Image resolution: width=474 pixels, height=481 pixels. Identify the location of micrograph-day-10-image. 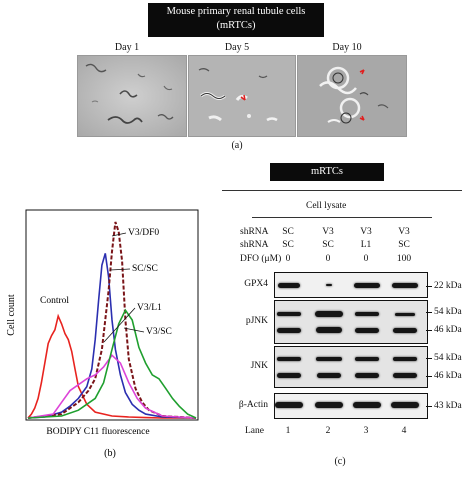
(352, 96).